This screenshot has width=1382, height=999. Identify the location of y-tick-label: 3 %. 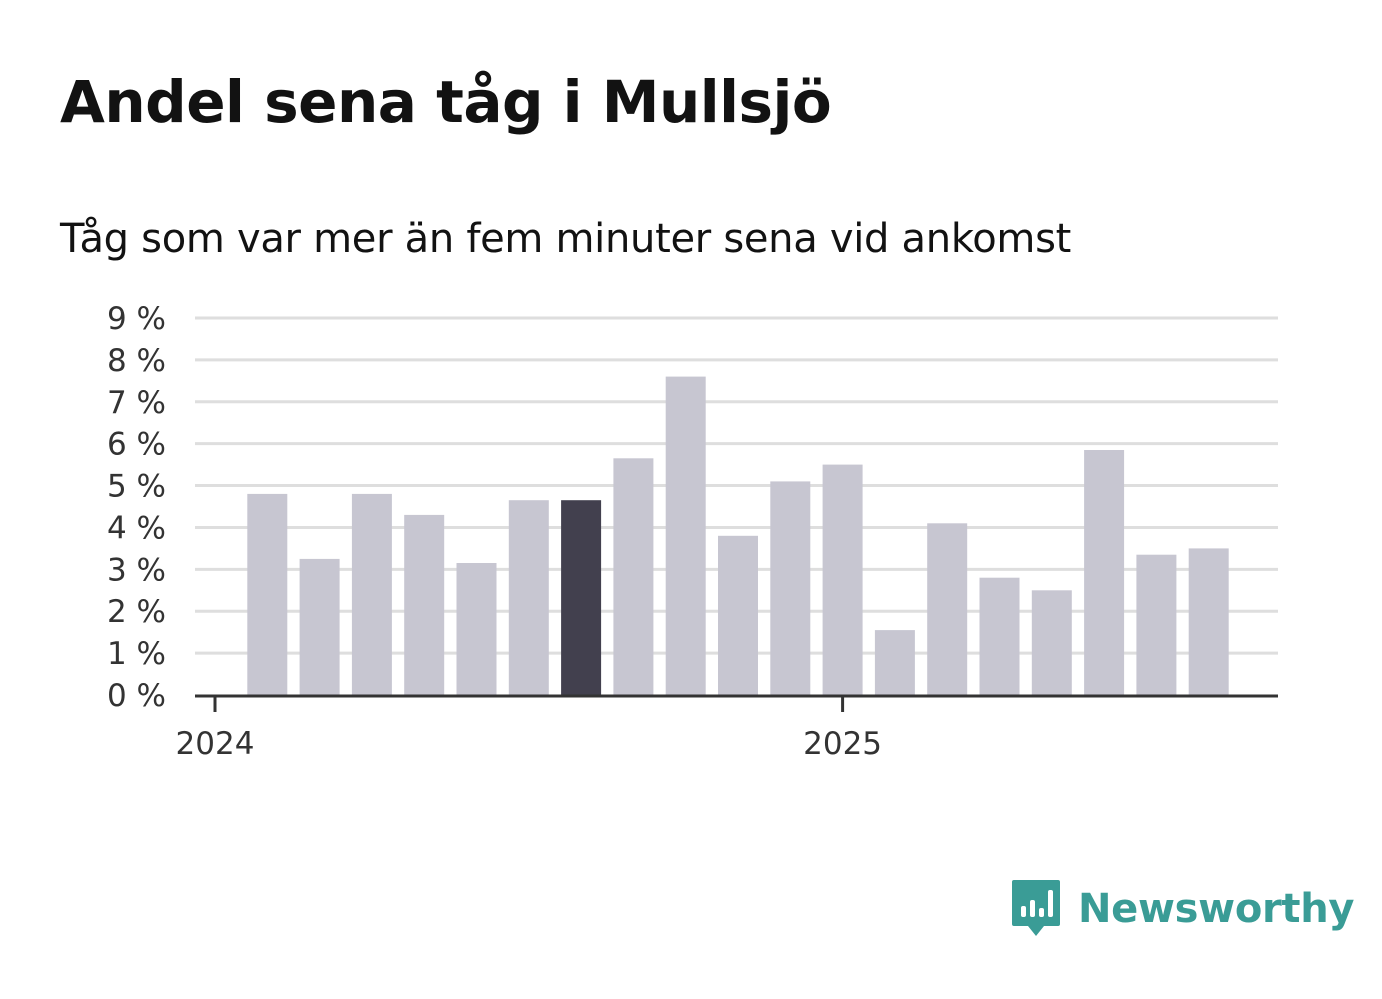
(136, 570).